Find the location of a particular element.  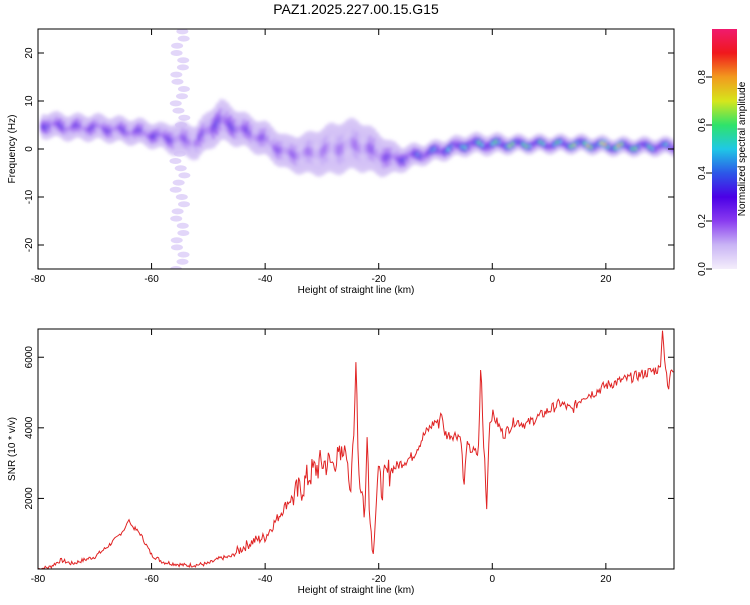

snr-y-tick-label: 6000 is located at coordinates (29, 357).